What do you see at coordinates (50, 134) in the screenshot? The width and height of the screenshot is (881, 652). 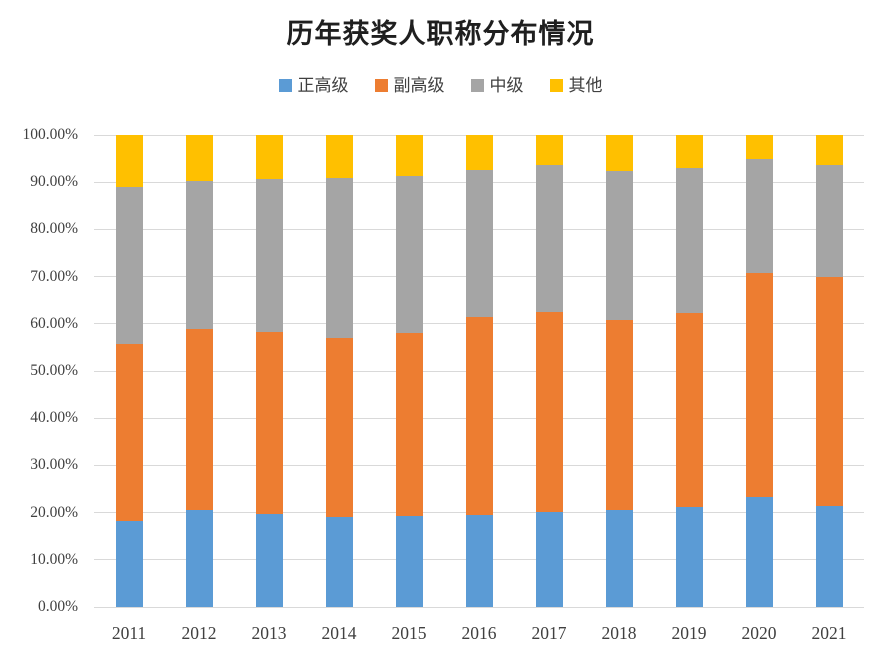 I see `y-axis-tick-label: 100.00%` at bounding box center [50, 134].